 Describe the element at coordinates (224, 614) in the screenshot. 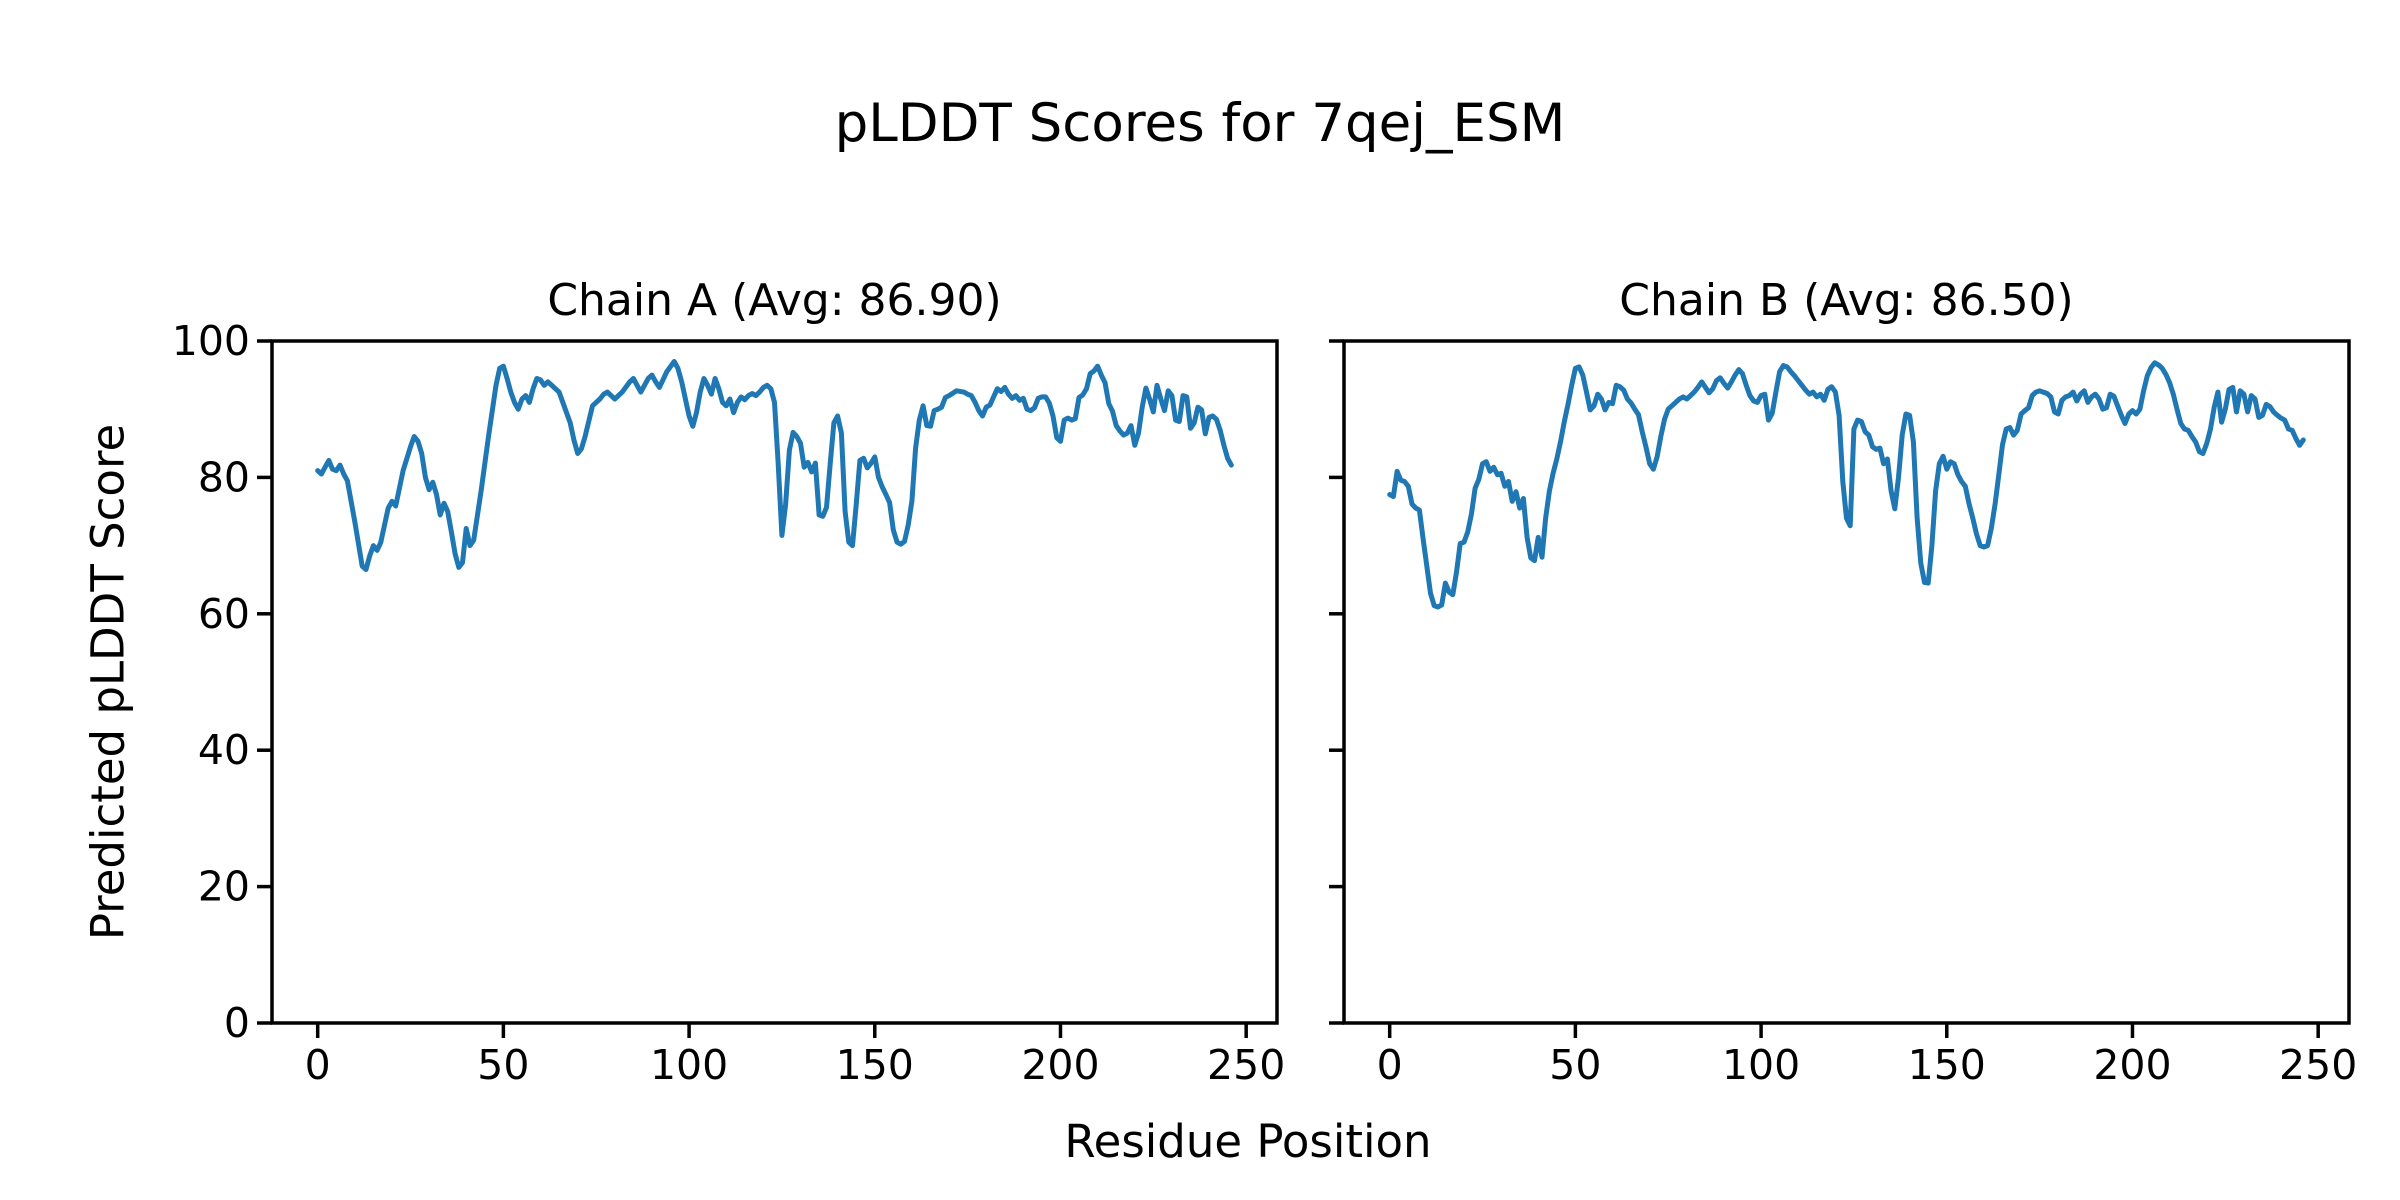

I see `y-tick-label: 60` at that location.